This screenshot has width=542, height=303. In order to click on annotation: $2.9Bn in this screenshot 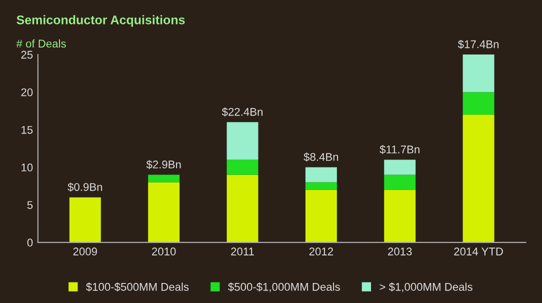, I will do `click(163, 165)`.